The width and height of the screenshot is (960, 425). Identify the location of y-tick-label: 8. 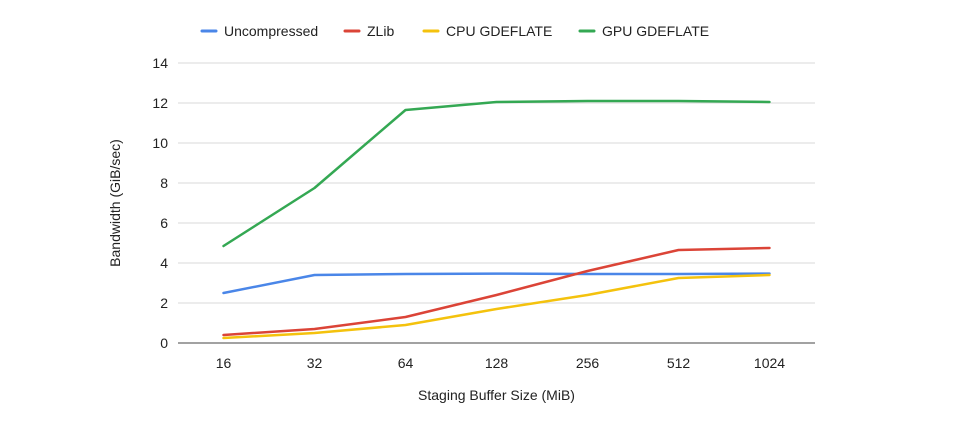
(164, 183).